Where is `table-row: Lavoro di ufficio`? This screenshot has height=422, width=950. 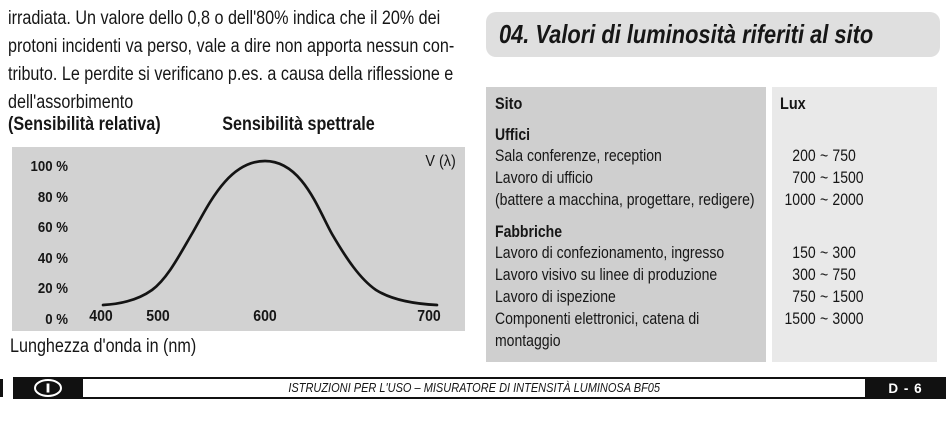 table-row: Lavoro di ufficio is located at coordinates (626, 178).